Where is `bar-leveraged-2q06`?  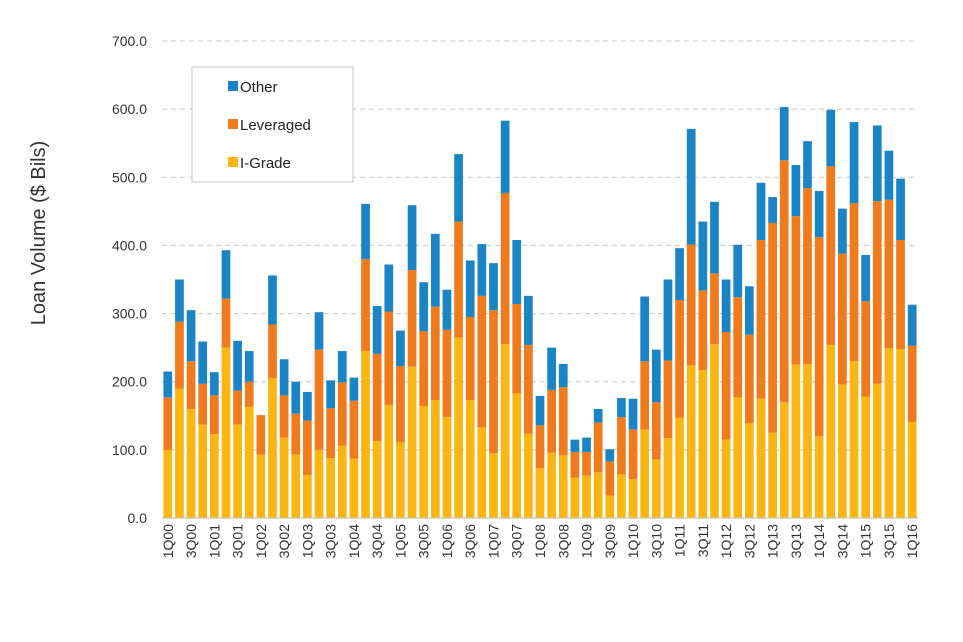
bar-leveraged-2q06 is located at coordinates (458, 279).